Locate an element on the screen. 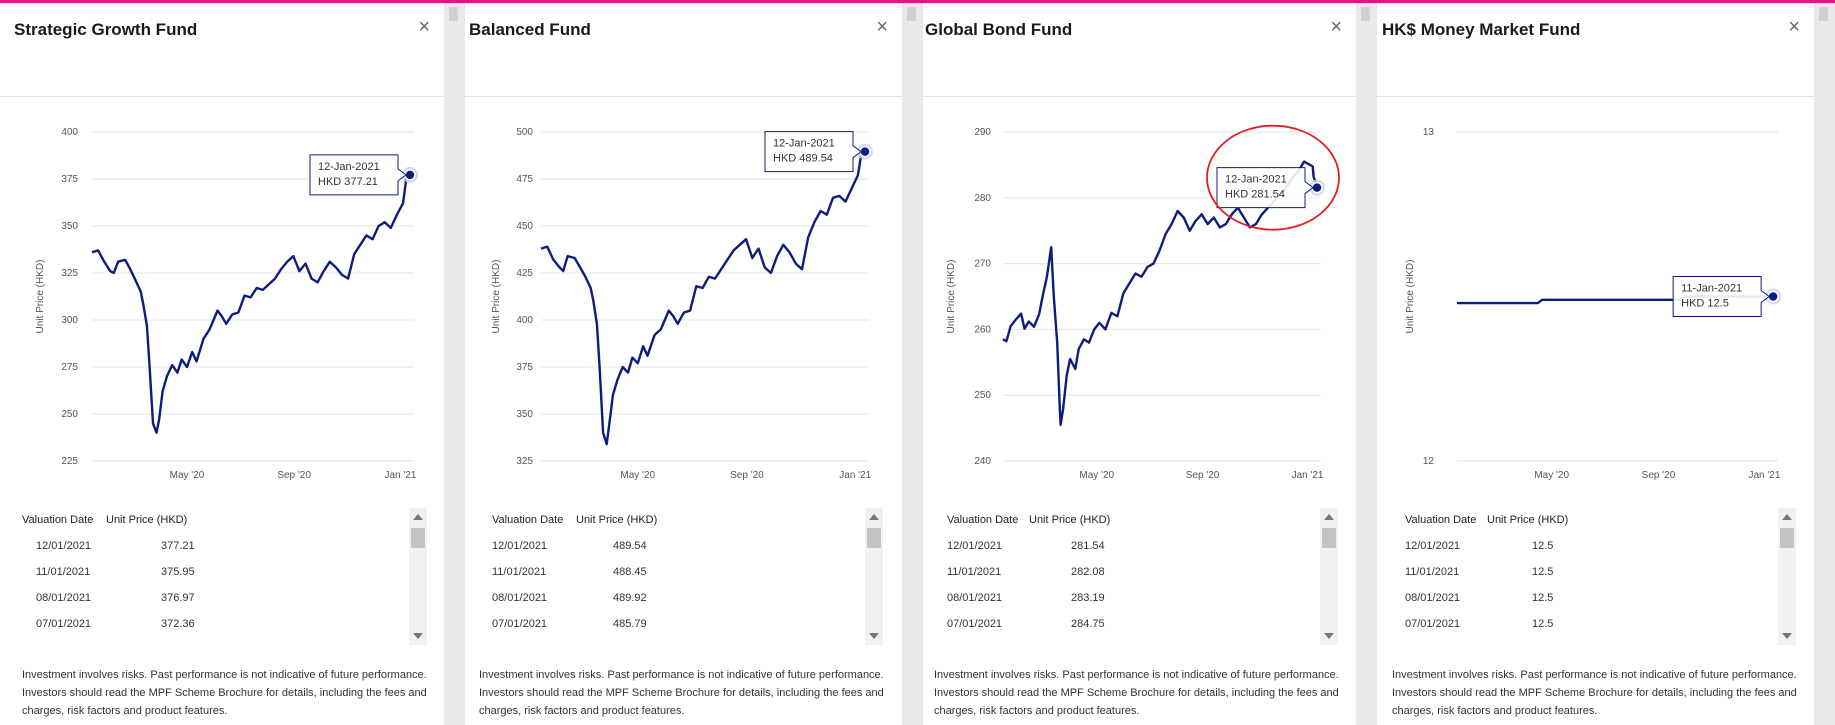 Image resolution: width=1835 pixels, height=725 pixels. table-header: Valuation Date Unit Price (HKD) is located at coordinates (1595, 521).